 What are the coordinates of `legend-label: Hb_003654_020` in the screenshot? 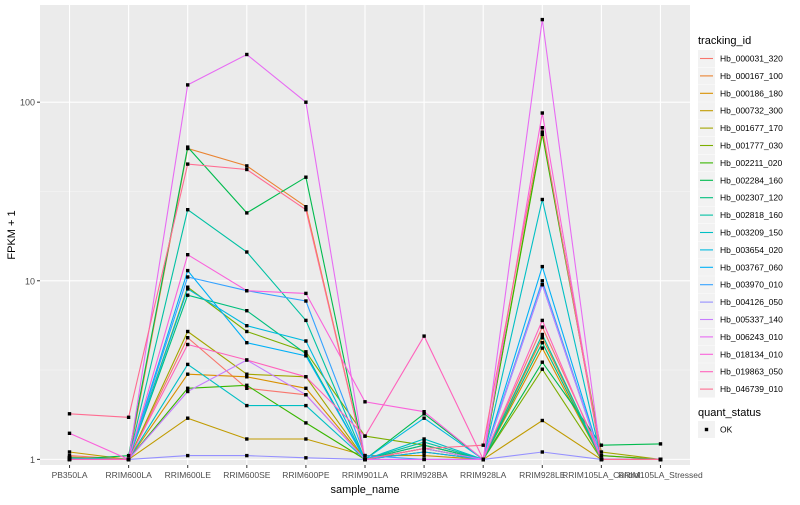 It's located at (751, 250).